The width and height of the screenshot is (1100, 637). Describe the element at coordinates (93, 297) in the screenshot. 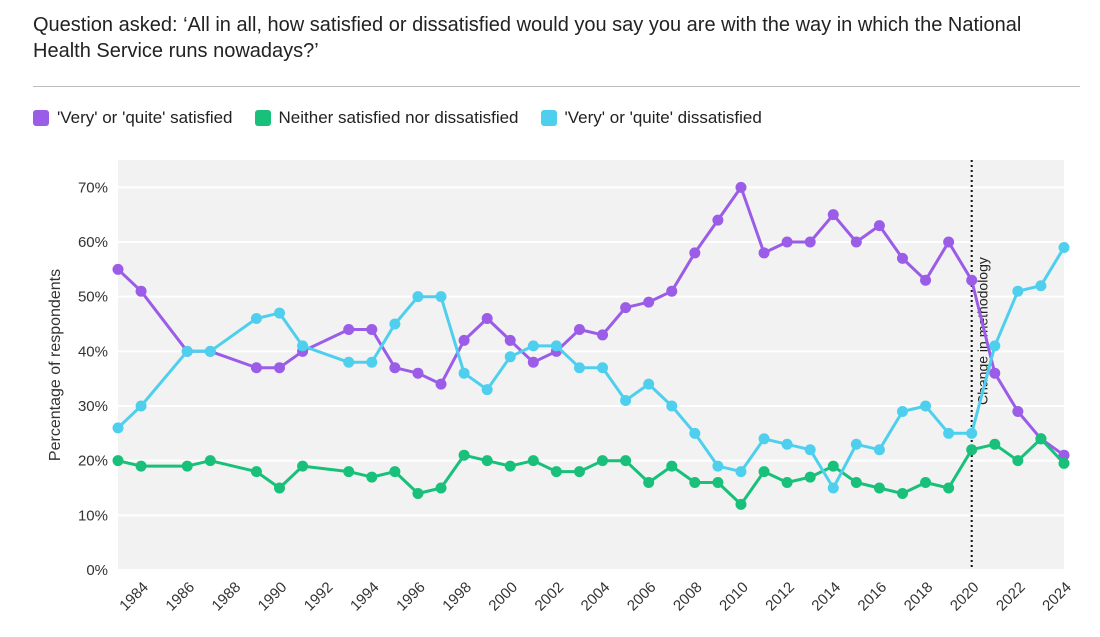

I see `y-tick-label-50: 50%` at that location.